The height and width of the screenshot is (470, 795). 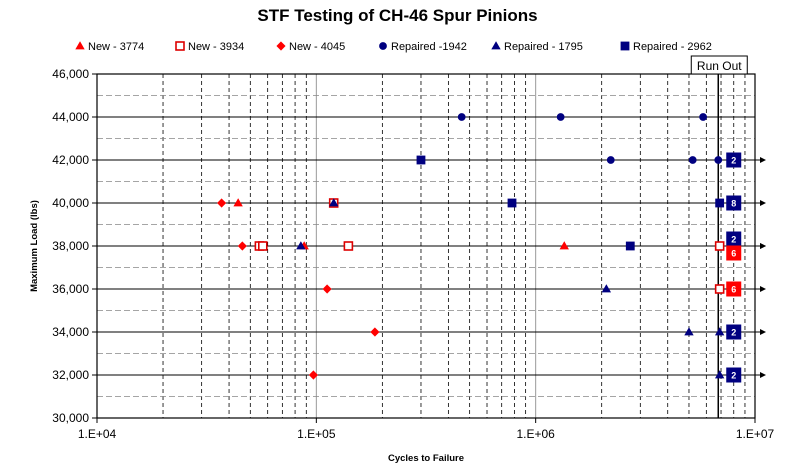 I want to click on legend-label-series-4: Repaired -1942, so click(x=429, y=47).